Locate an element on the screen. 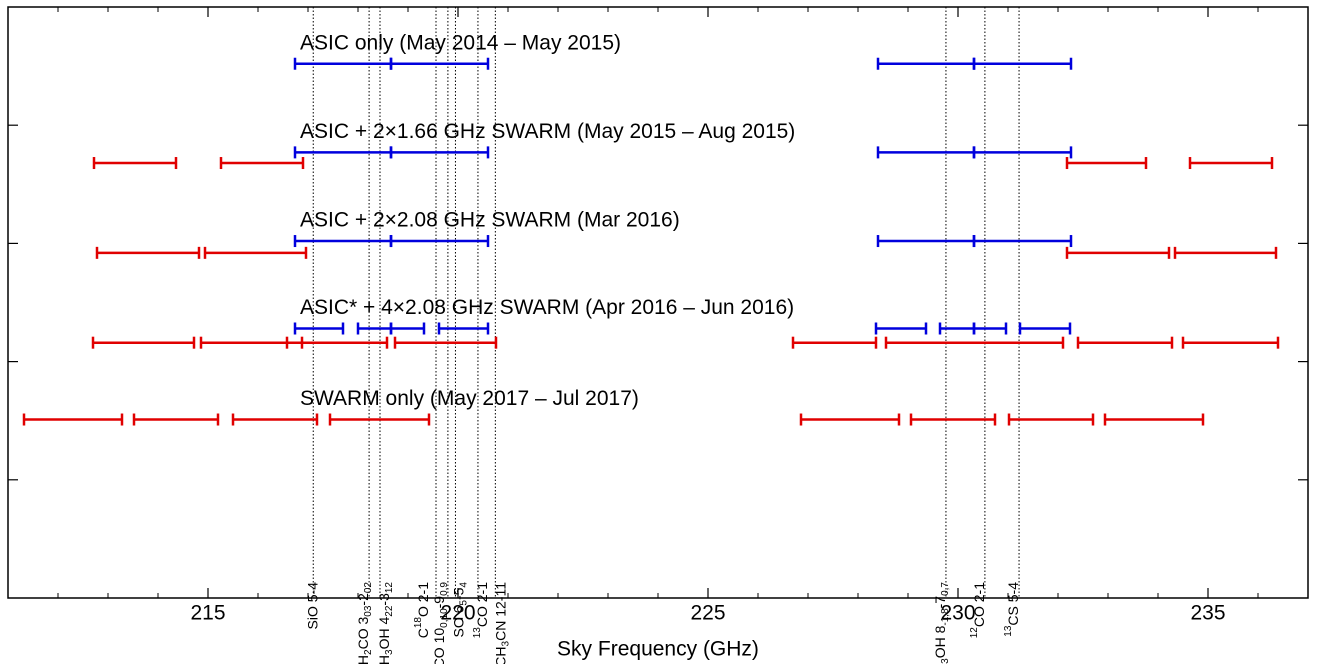  spectral-line-label: H2​CO 303​-202​ is located at coordinates (364, 623).